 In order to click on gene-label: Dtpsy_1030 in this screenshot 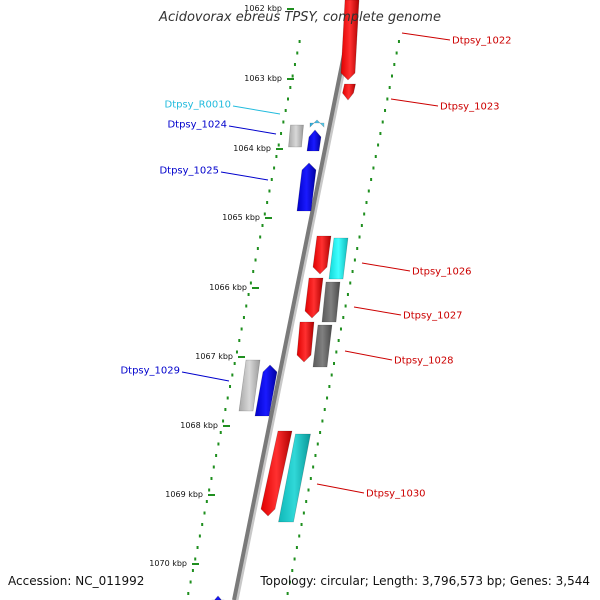, I will do `click(396, 494)`.